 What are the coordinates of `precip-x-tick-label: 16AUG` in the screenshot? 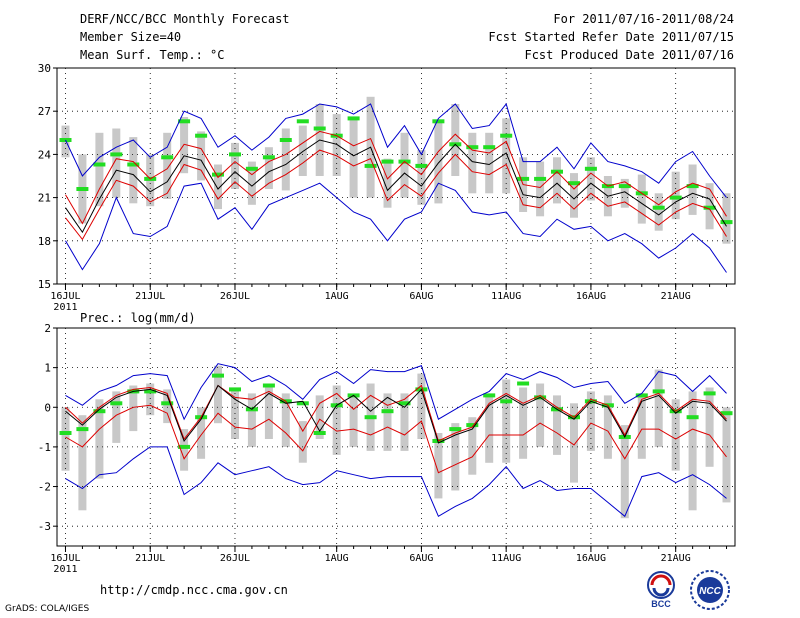 It's located at (591, 558).